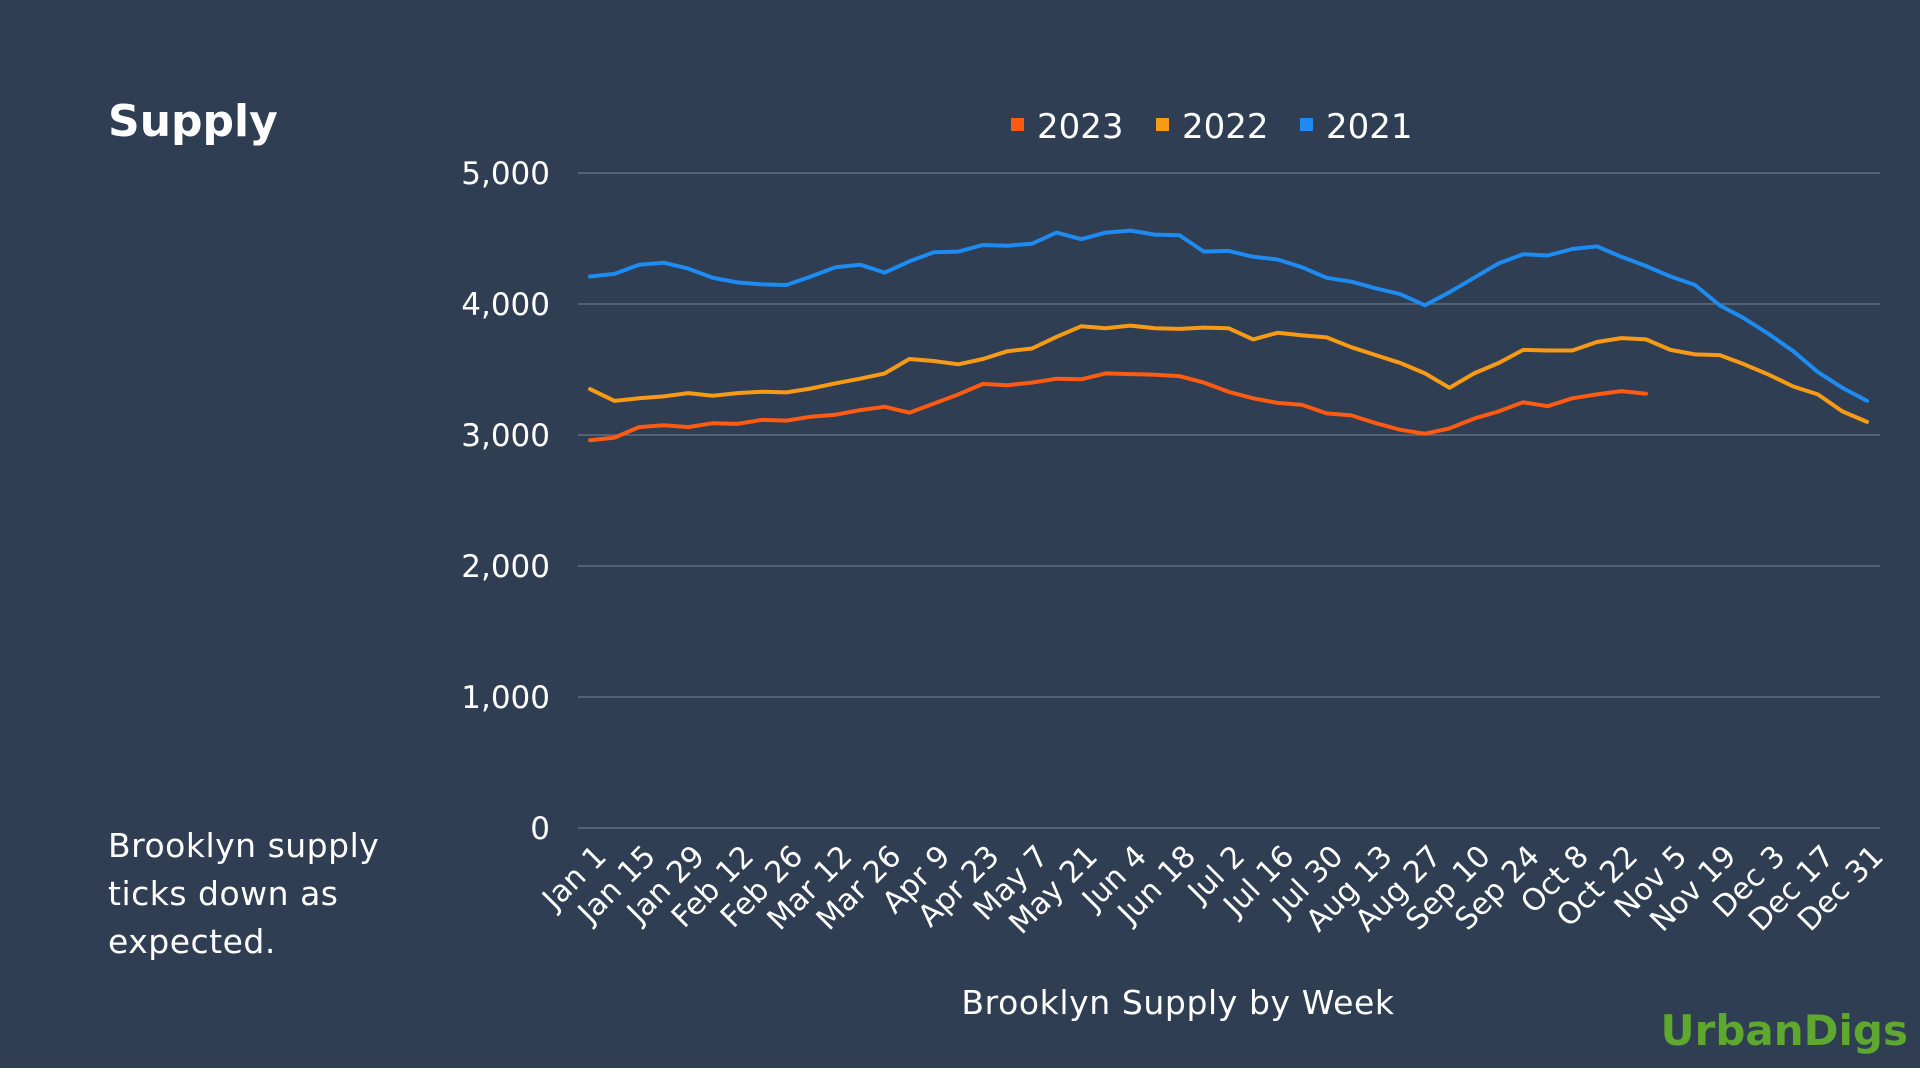 This screenshot has height=1079, width=1920. What do you see at coordinates (1080, 127) in the screenshot?
I see `legend-label-2023: 2023` at bounding box center [1080, 127].